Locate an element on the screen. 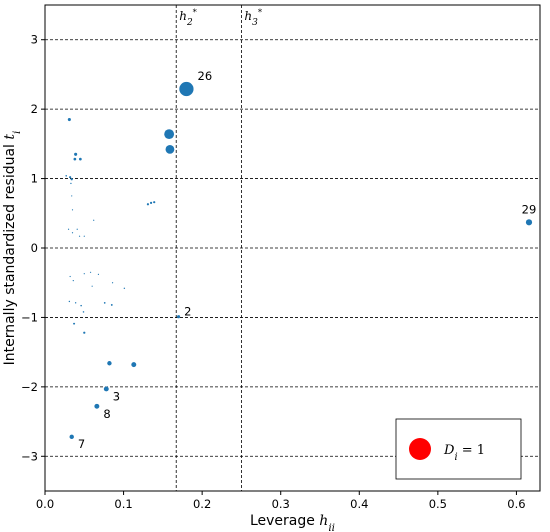  vertical-reference-lines: h2* h3* is located at coordinates (219, 248).